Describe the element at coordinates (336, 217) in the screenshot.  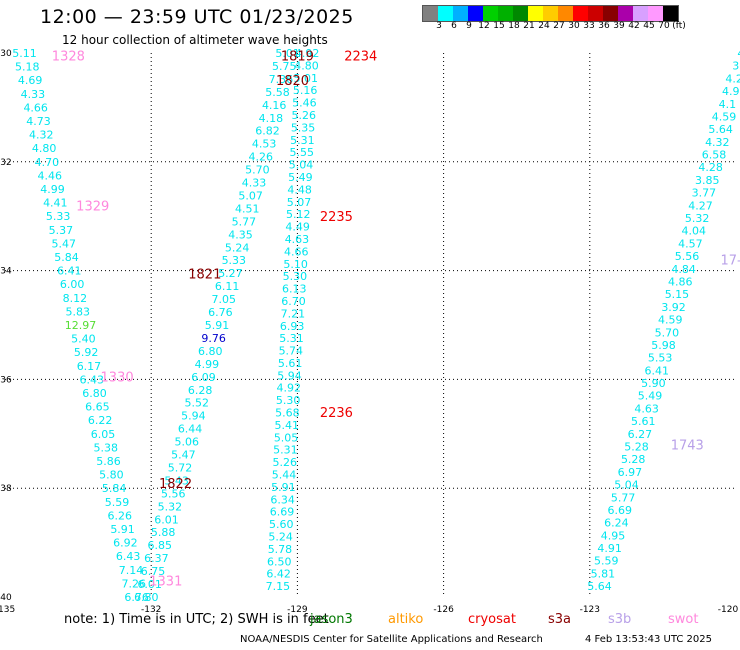
I see `pass-label: 2235` at that location.